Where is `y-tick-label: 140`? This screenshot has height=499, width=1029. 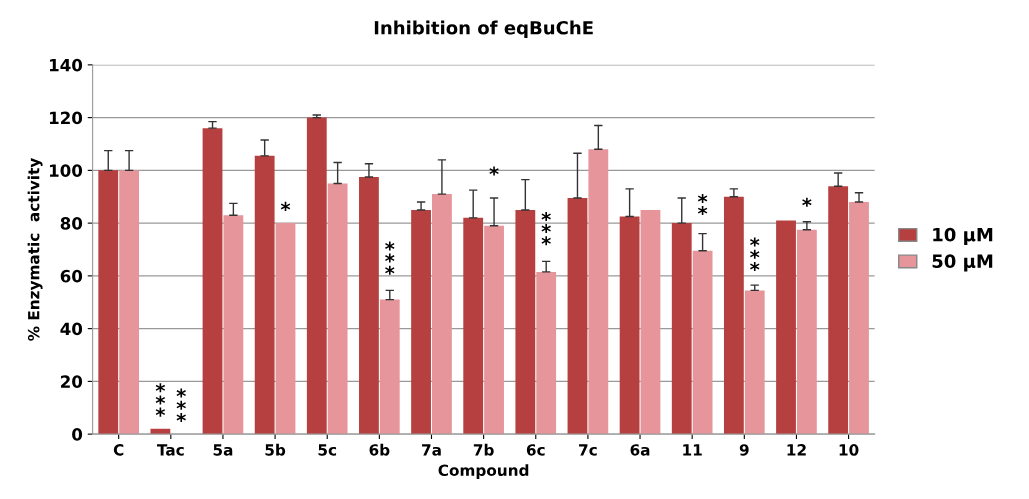 y-tick-label: 140 is located at coordinates (66, 65).